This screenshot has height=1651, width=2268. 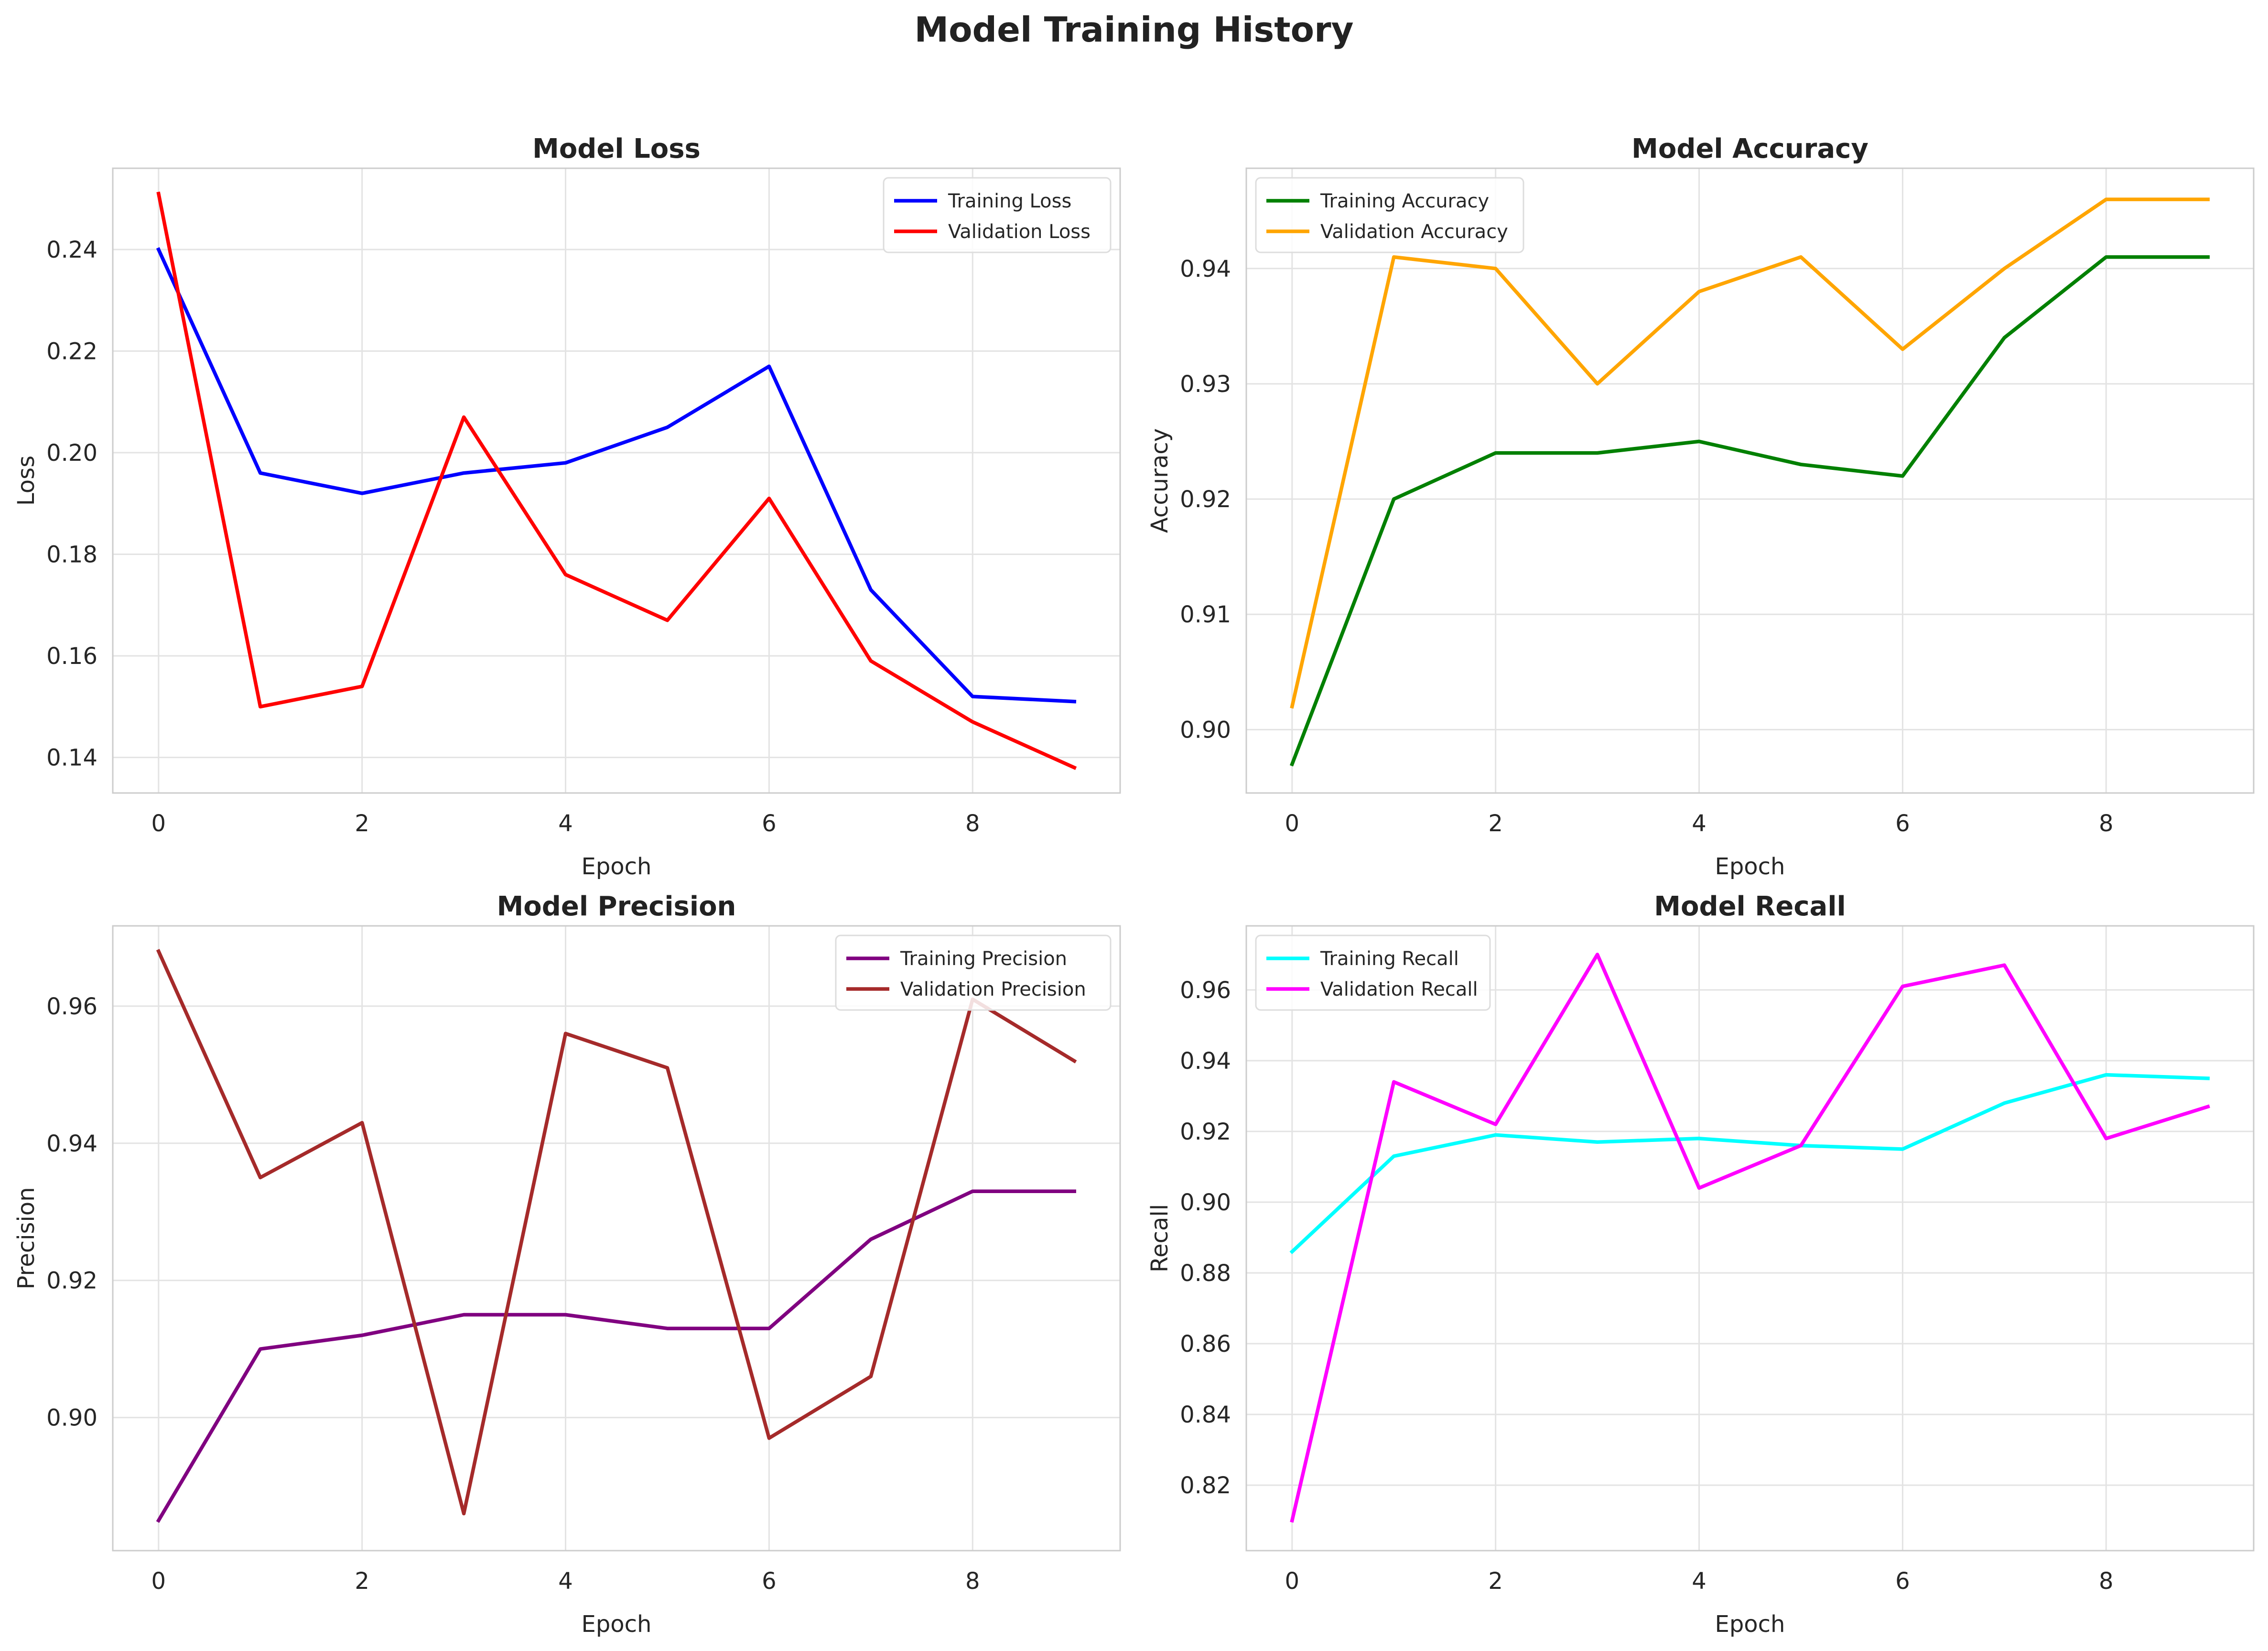 What do you see at coordinates (983, 959) in the screenshot?
I see `legend-entry: Training Precision` at bounding box center [983, 959].